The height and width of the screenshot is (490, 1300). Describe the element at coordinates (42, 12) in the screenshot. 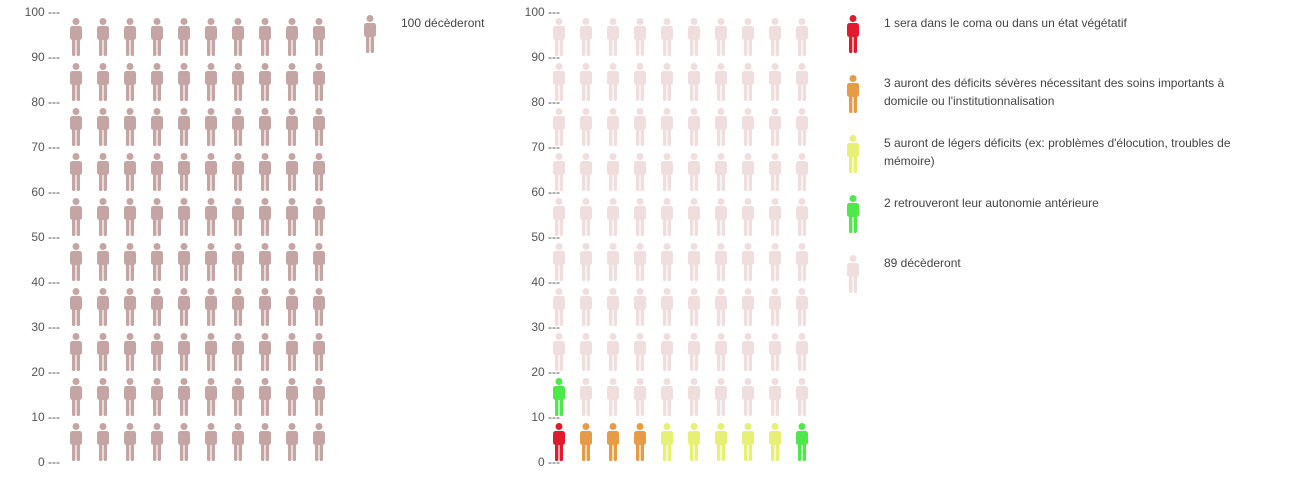

I see `y-tick-label: 100 ---` at that location.